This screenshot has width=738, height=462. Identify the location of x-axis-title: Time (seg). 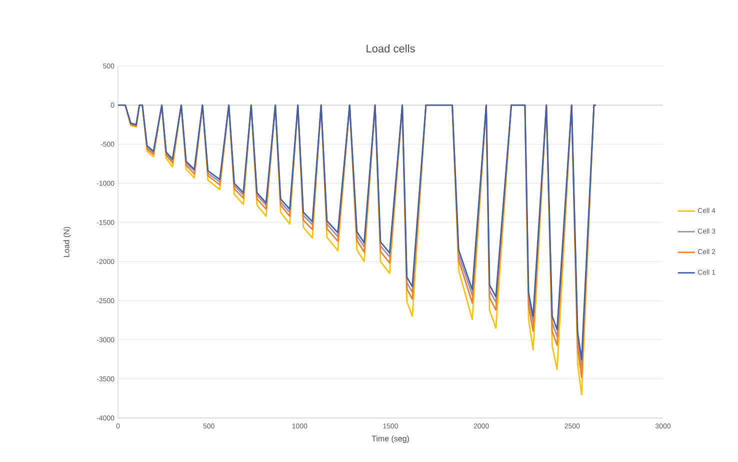
(390, 439).